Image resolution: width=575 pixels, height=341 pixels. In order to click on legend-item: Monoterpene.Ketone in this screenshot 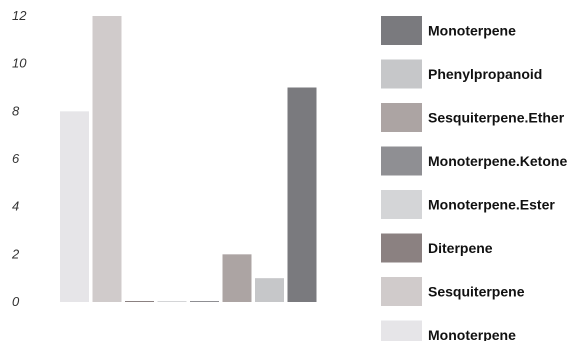, I will do `click(474, 161)`.